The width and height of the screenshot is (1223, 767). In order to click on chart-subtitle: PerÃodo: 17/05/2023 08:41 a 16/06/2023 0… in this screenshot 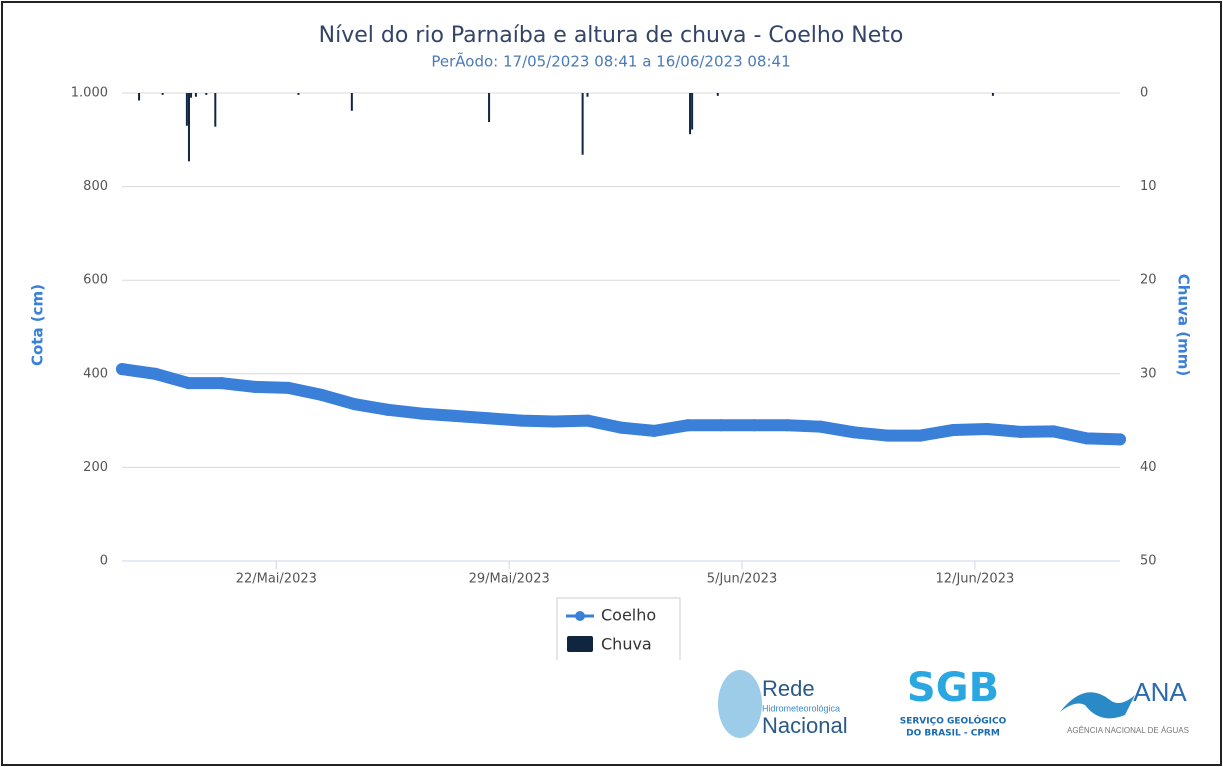, I will do `click(610, 61)`.